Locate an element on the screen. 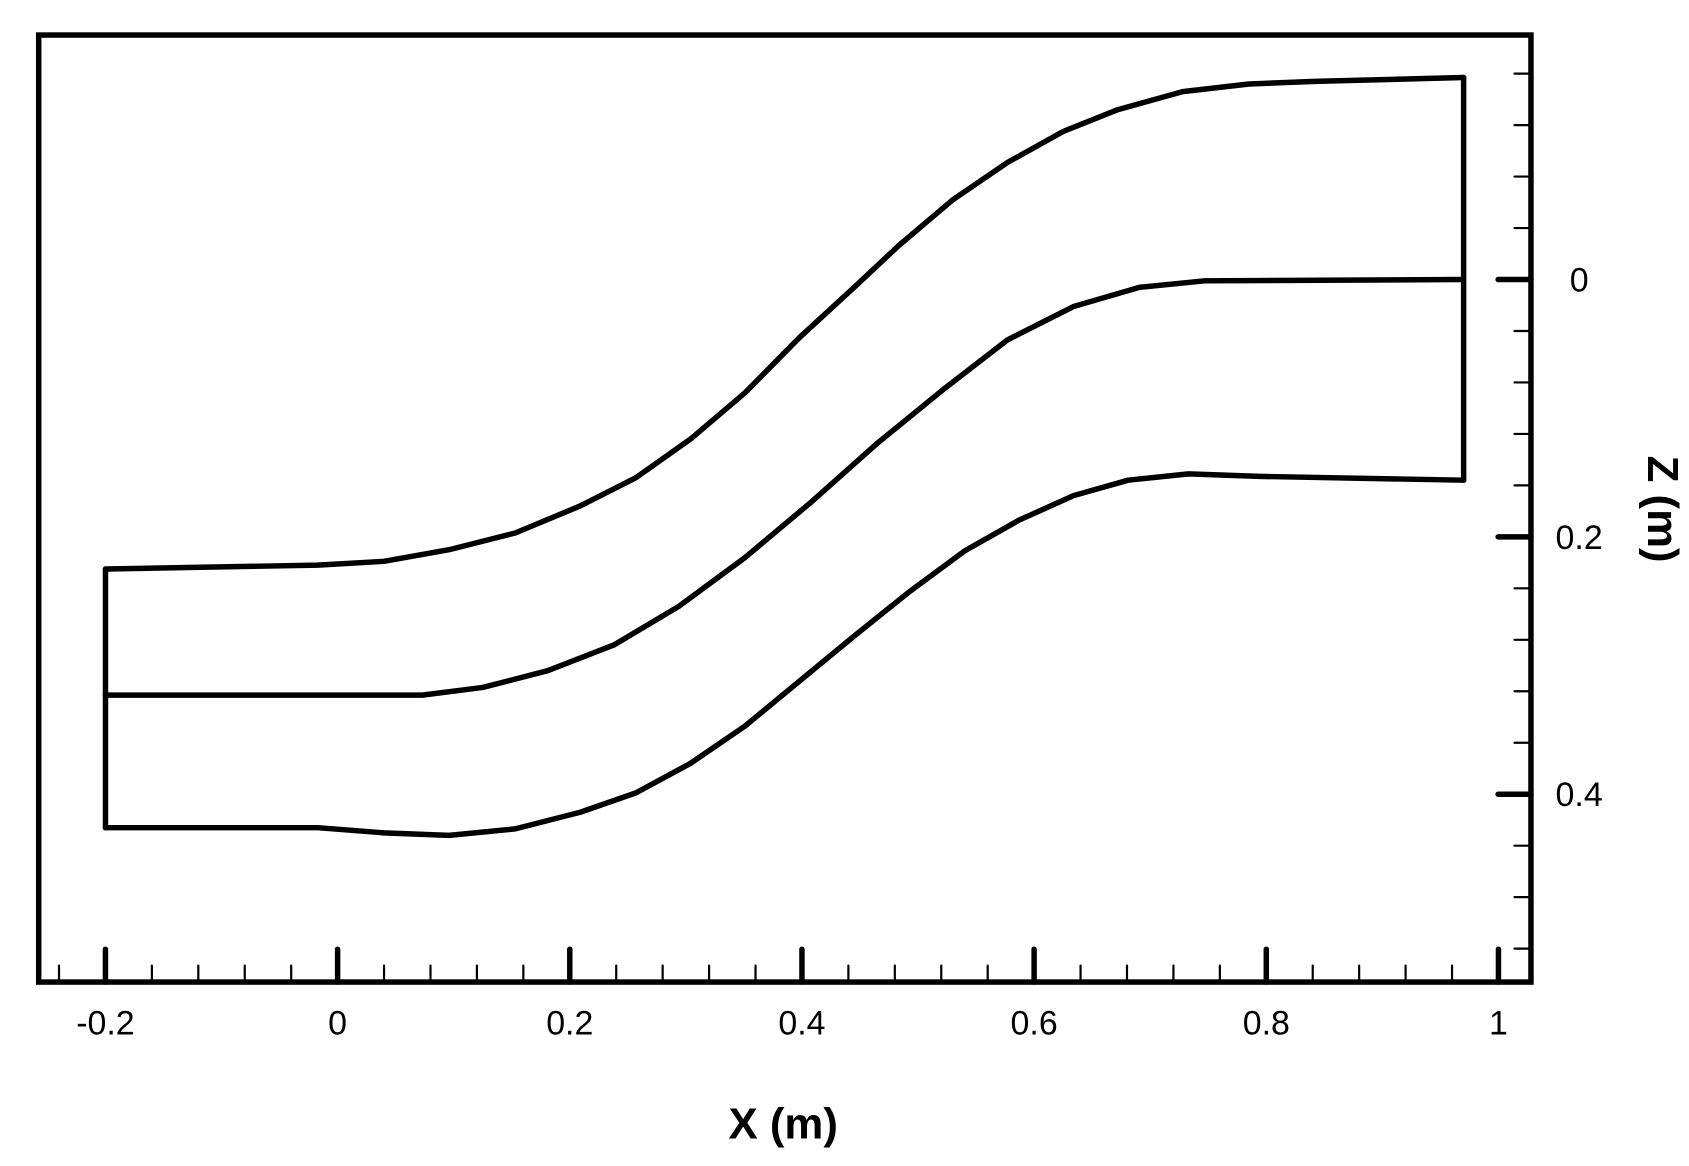  x-tick-label: 0.8 is located at coordinates (1266, 1024).